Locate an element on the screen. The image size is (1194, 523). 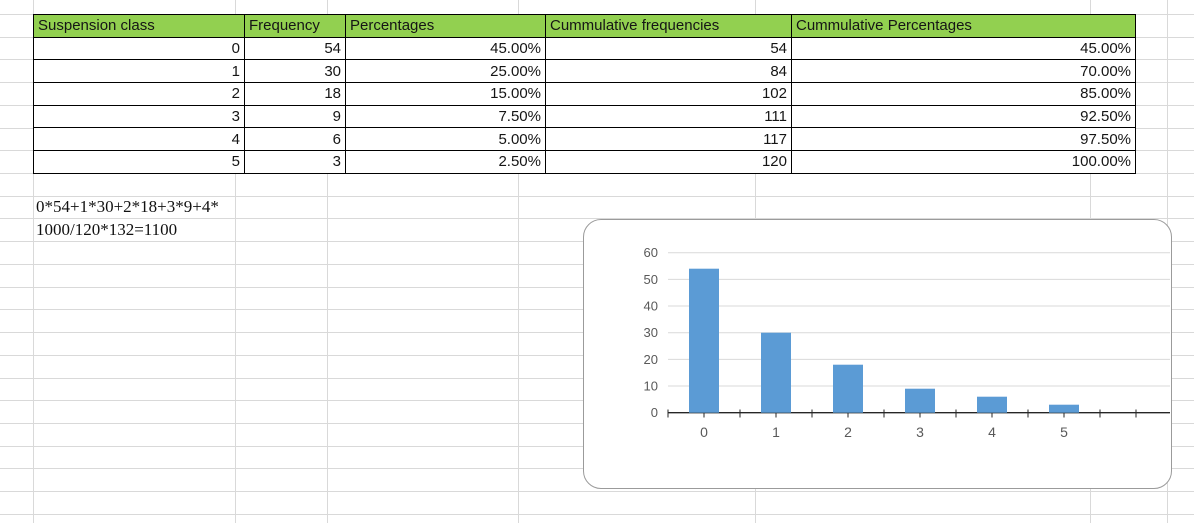
table-row: 2 18 15.00% 102 85.00% is located at coordinates (584, 94).